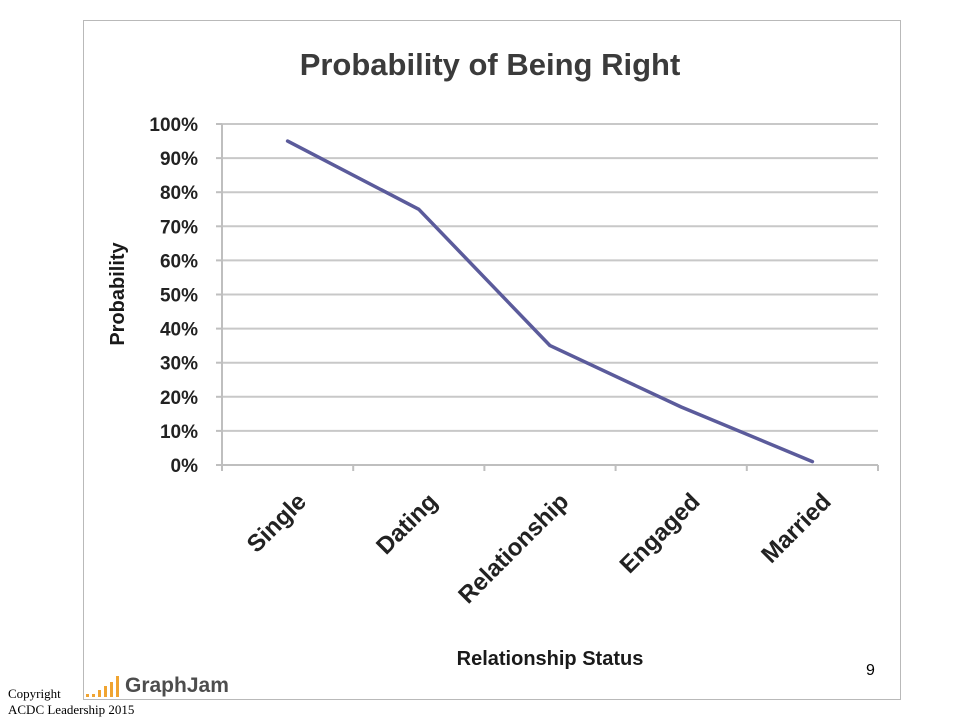 The height and width of the screenshot is (720, 960). What do you see at coordinates (179, 330) in the screenshot?
I see `y-tick-label: 40%` at bounding box center [179, 330].